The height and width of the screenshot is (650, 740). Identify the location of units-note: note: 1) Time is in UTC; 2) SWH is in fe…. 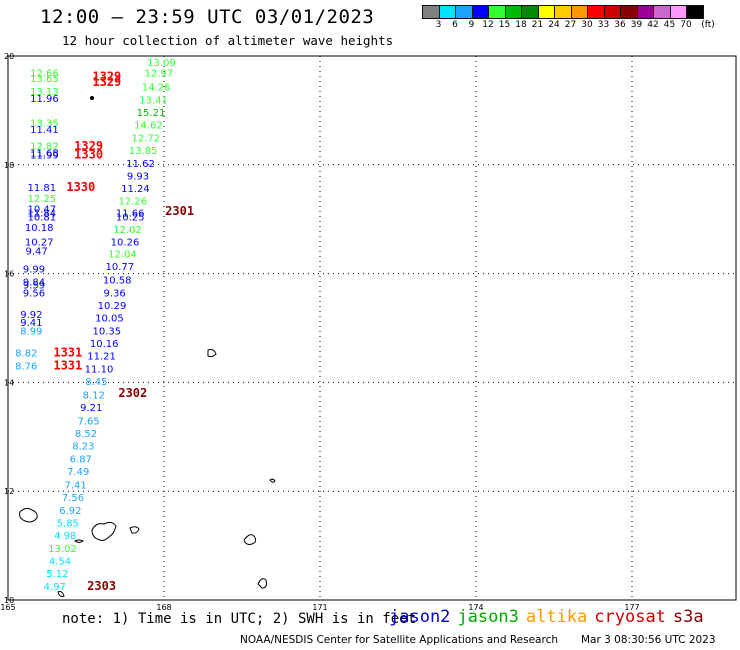
(239, 619).